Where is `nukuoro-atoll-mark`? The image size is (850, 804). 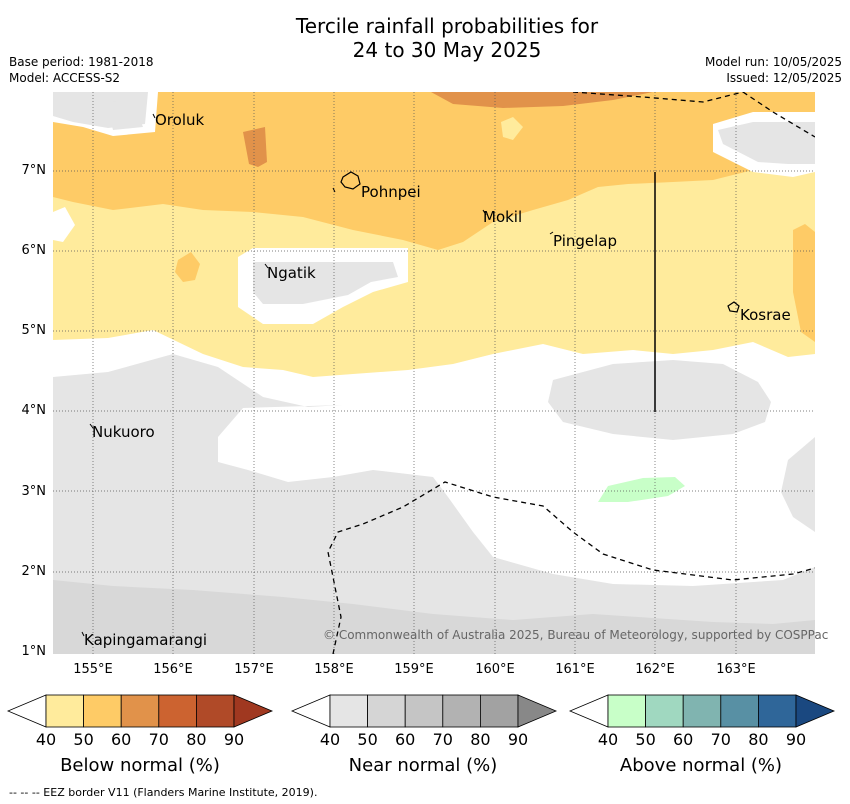 nukuoro-atoll-mark is located at coordinates (91, 426).